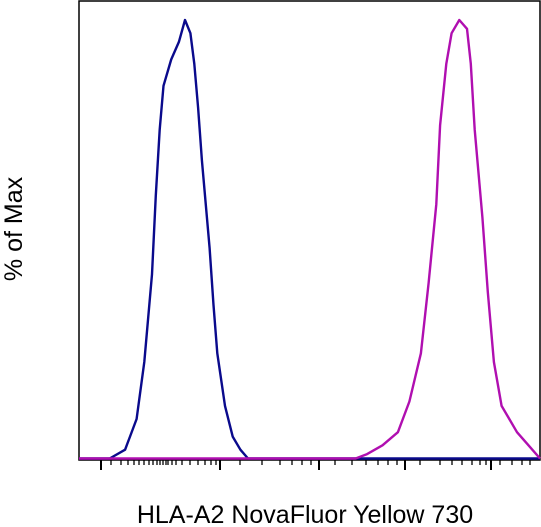  What do you see at coordinates (14, 228) in the screenshot?
I see `y-axis-title: % of Max` at bounding box center [14, 228].